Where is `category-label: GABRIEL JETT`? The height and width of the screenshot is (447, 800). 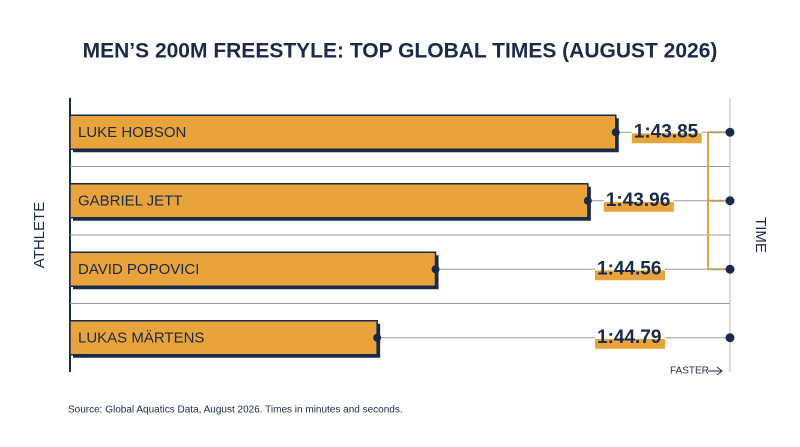
category-label: GABRIEL JETT is located at coordinates (130, 201).